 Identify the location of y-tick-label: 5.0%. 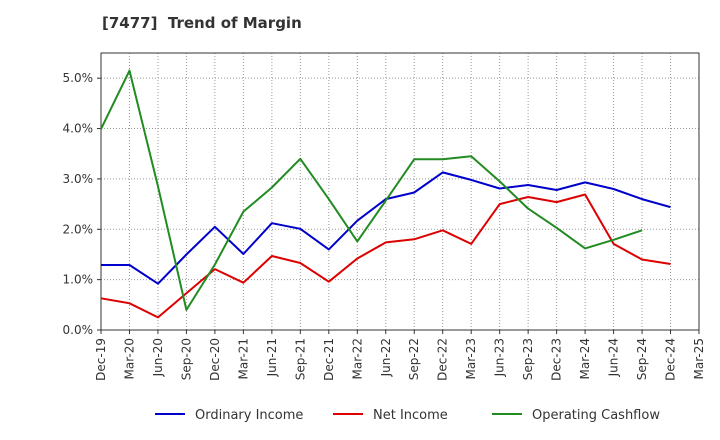
(78, 78).